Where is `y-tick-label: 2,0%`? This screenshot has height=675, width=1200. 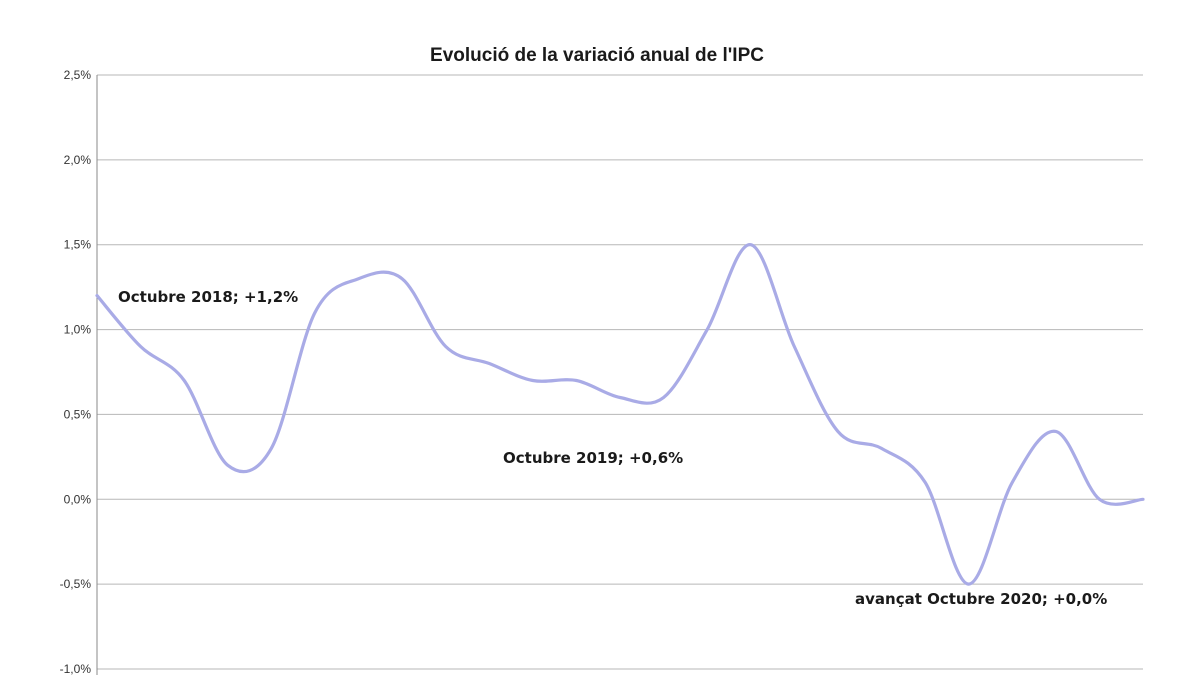
y-tick-label: 2,0% is located at coordinates (78, 160).